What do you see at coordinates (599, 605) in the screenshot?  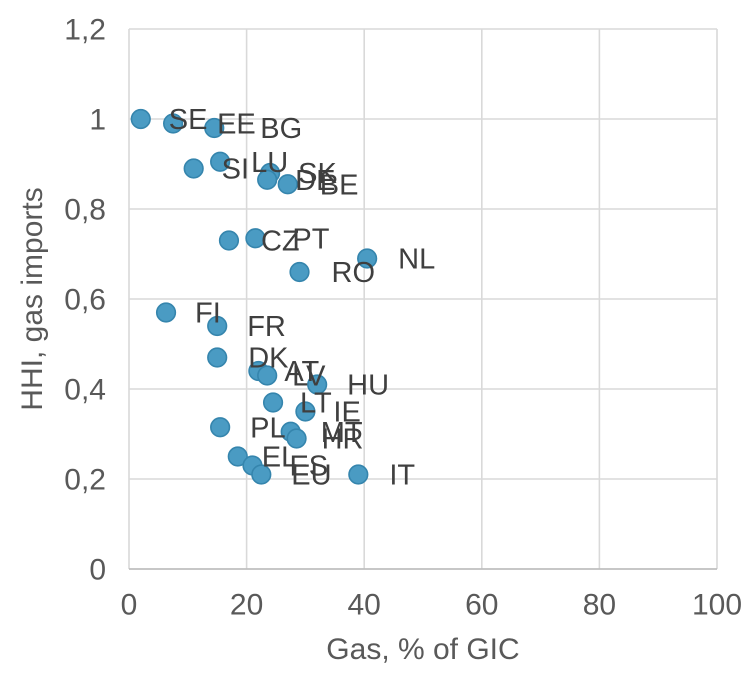 I see `x-tick-label: 80` at bounding box center [599, 605].